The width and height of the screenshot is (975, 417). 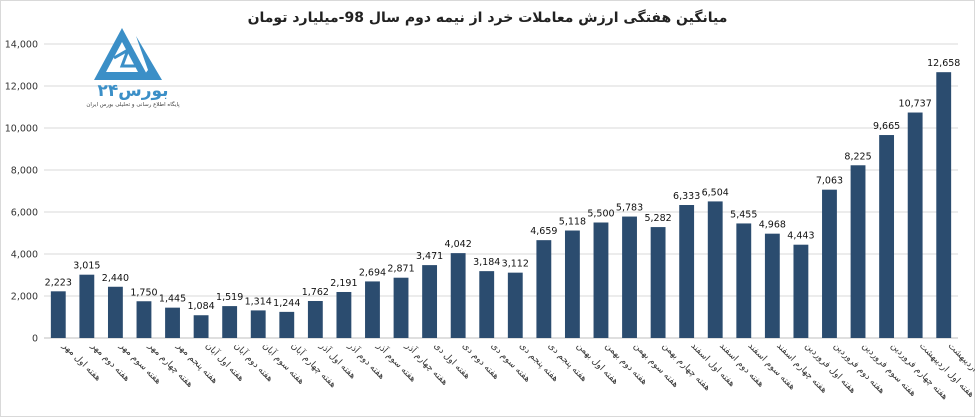 What do you see at coordinates (600, 214) in the screenshot?
I see `data-label: 5,500` at bounding box center [600, 214].